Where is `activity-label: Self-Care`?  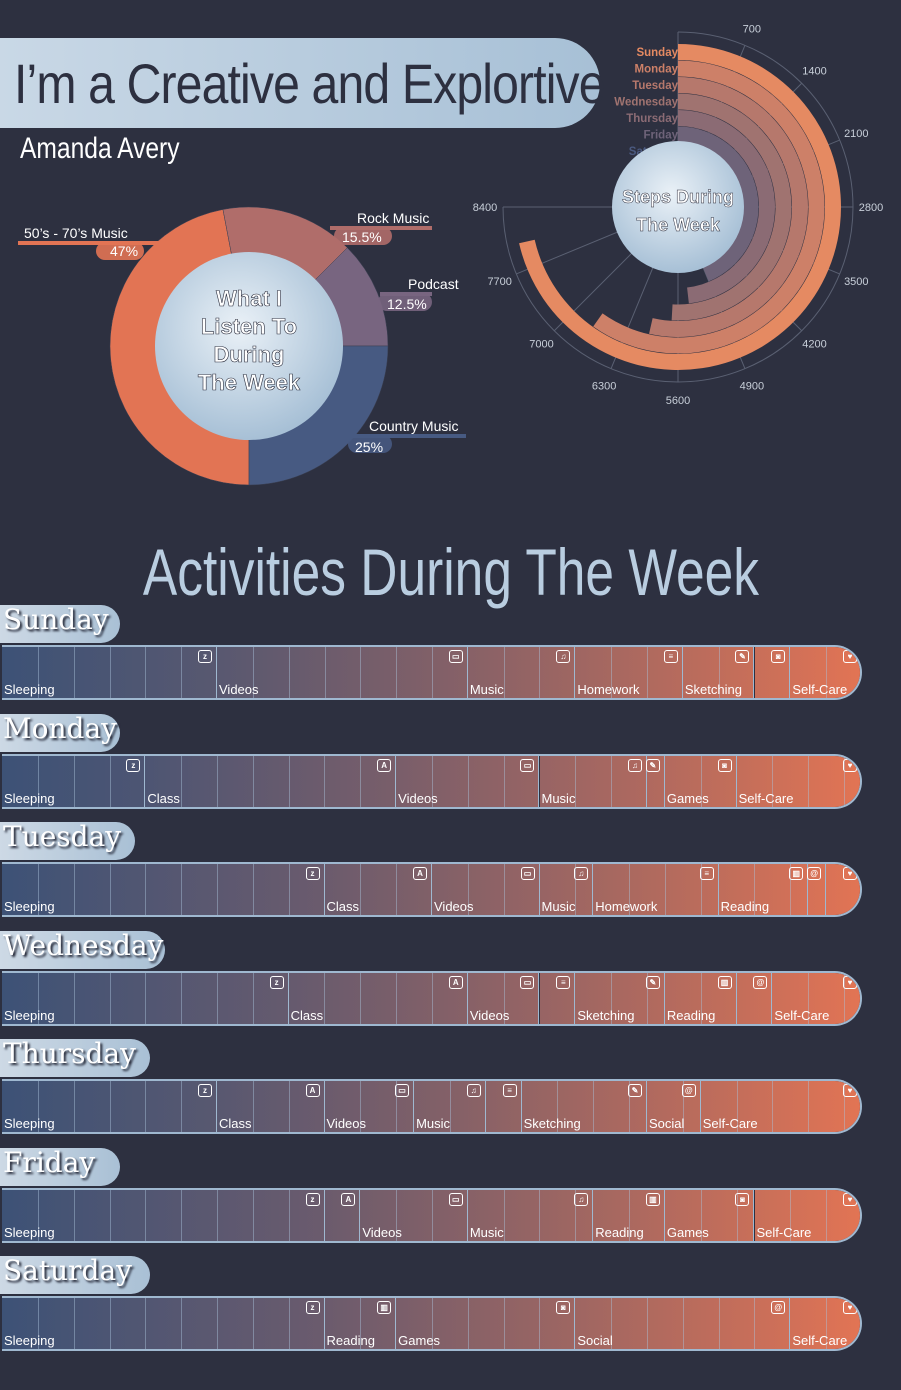
activity-label: Self-Care is located at coordinates (730, 1123).